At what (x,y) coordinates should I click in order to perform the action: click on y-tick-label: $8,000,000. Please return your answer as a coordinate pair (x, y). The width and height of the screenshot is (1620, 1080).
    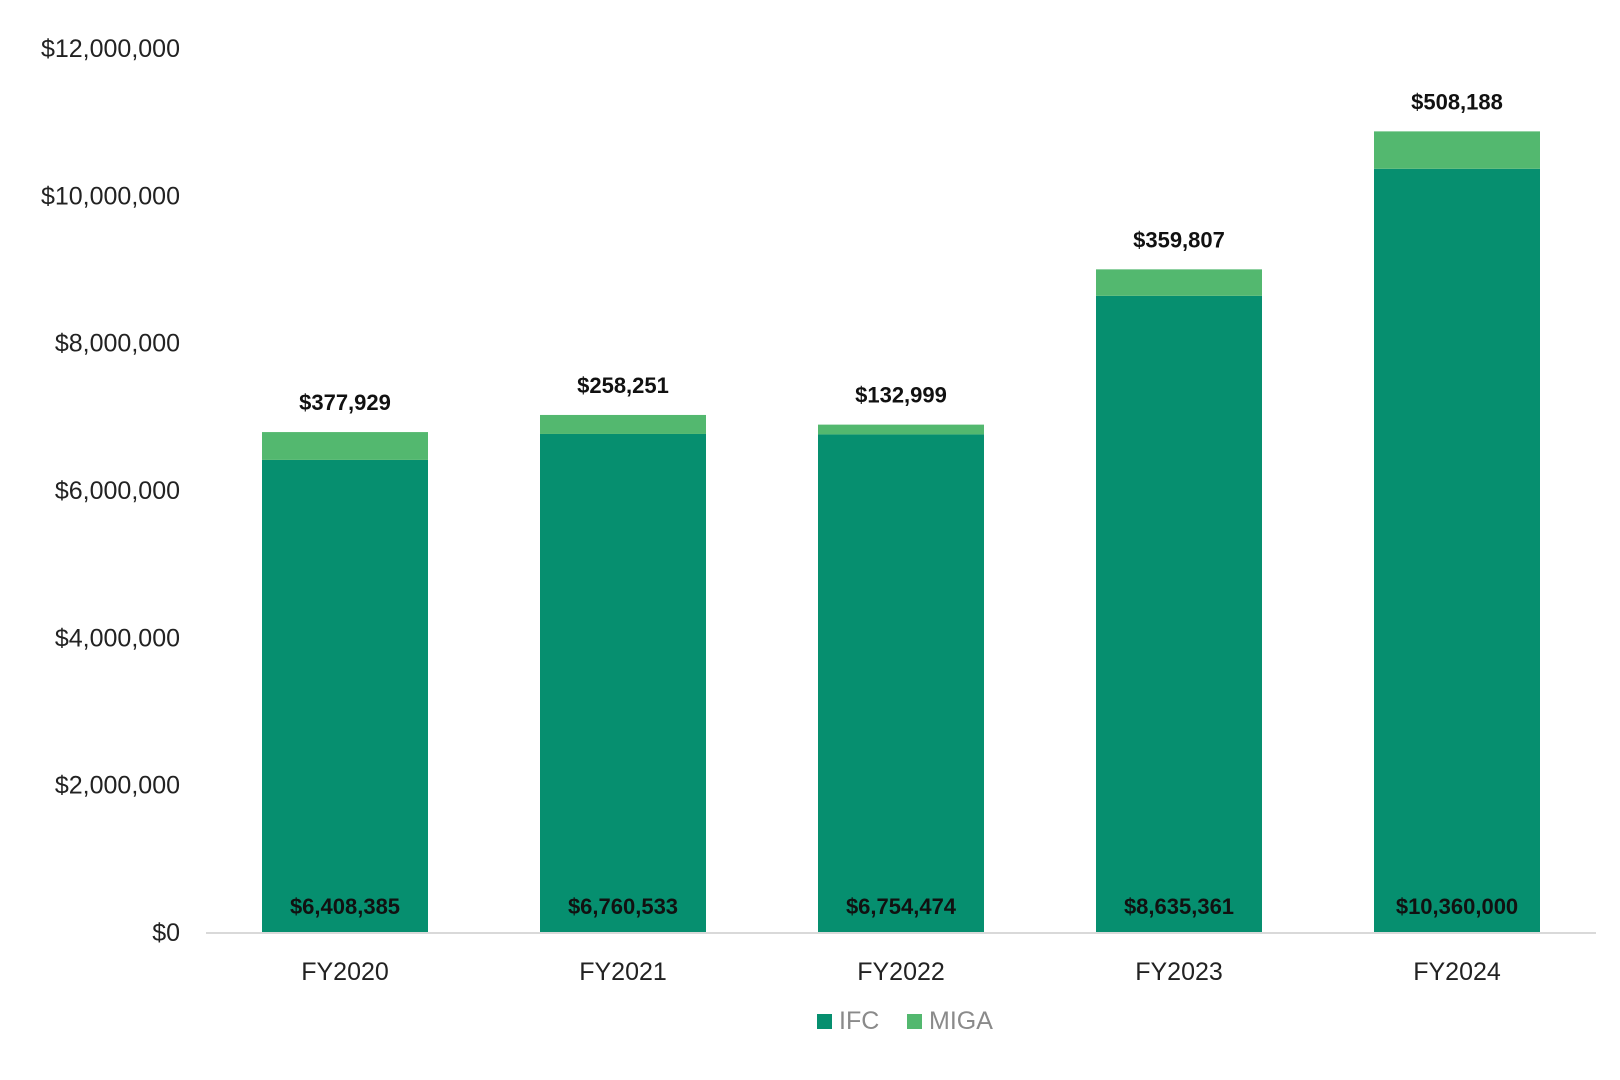
    Looking at the image, I should click on (117, 344).